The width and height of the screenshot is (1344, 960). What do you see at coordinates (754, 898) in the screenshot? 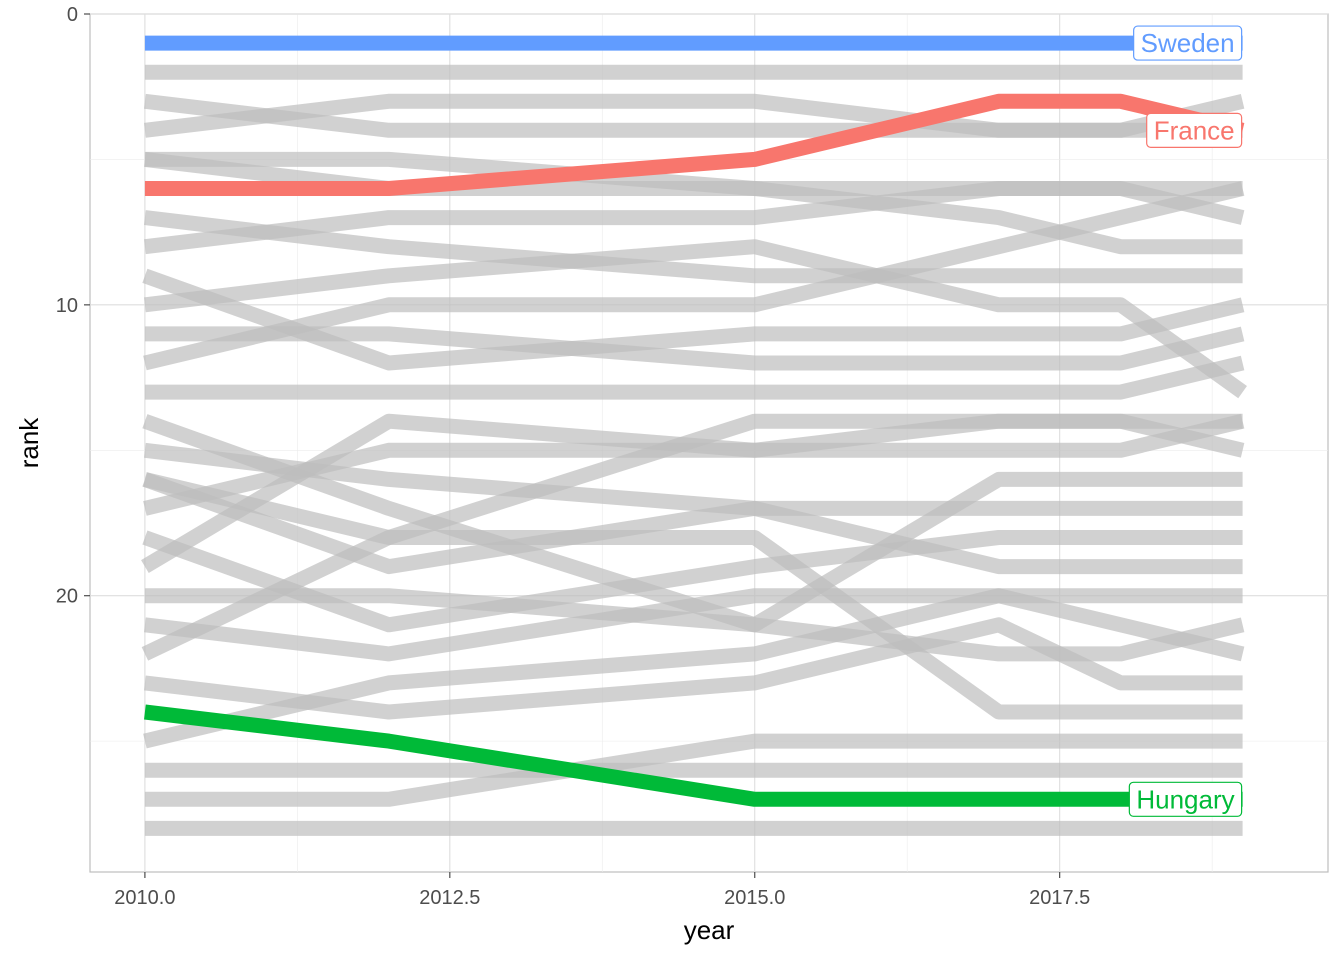
I see `x-tick-label: 2015.0` at bounding box center [754, 898].